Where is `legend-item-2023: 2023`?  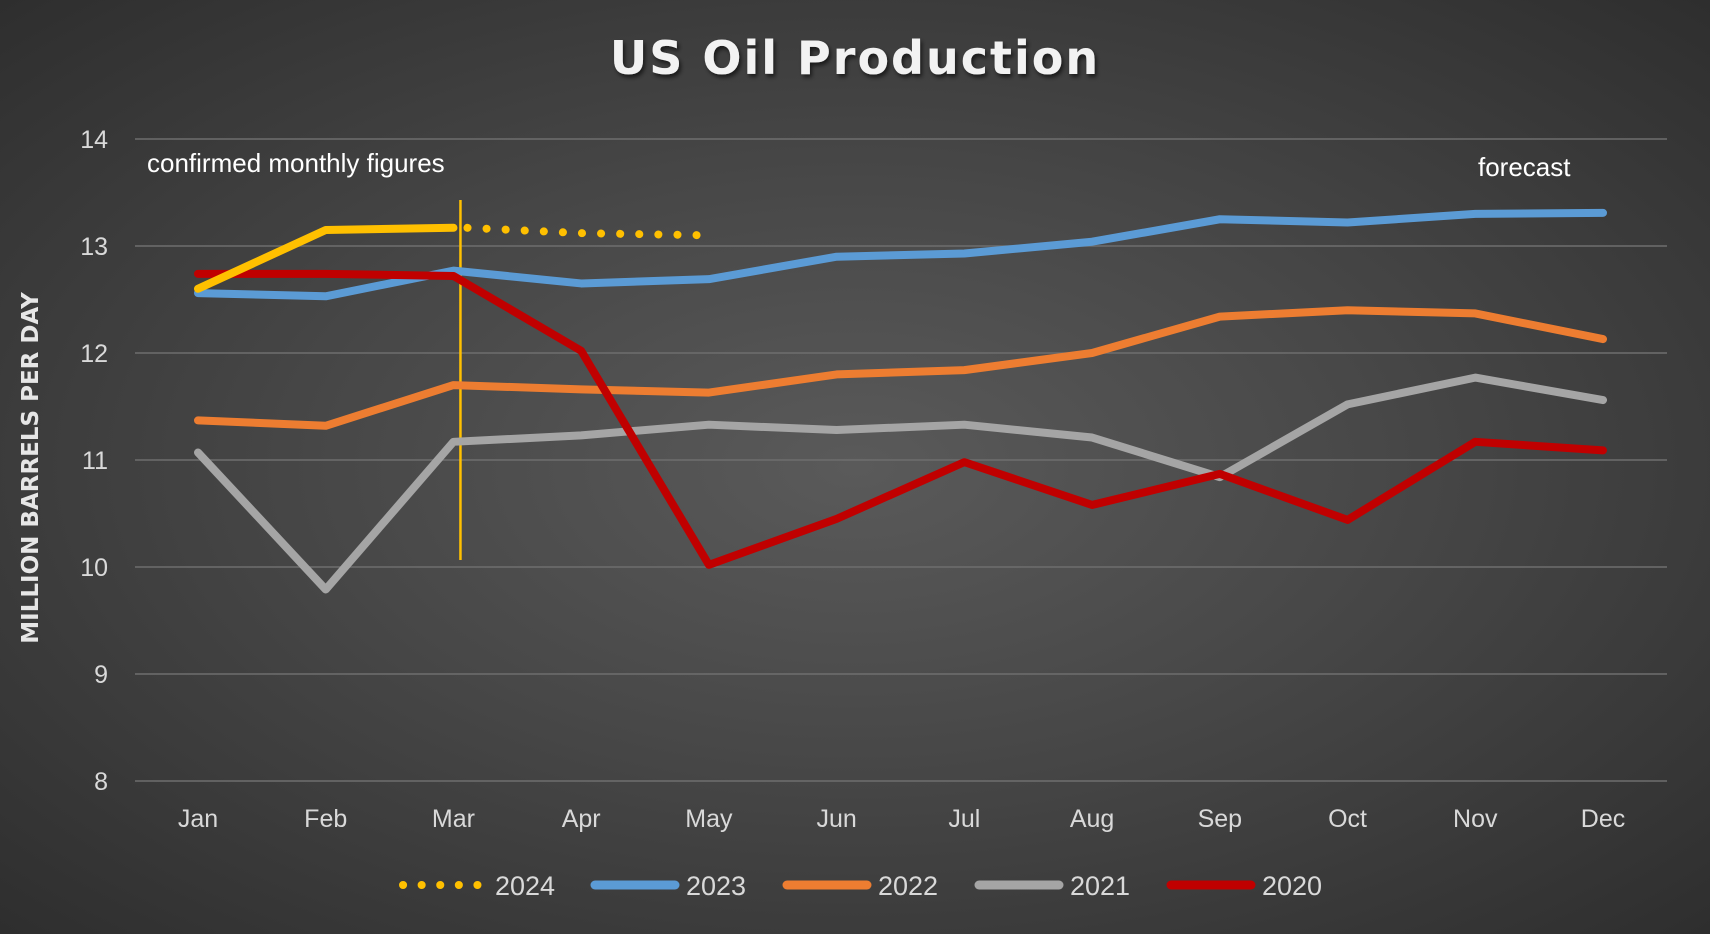
legend-item-2023: 2023 is located at coordinates (668, 886).